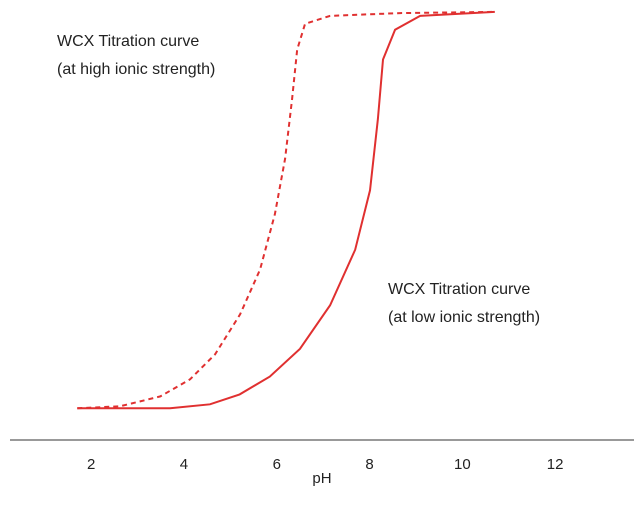 The width and height of the screenshot is (634, 508). What do you see at coordinates (184, 464) in the screenshot?
I see `x-tick-label: 4` at bounding box center [184, 464].